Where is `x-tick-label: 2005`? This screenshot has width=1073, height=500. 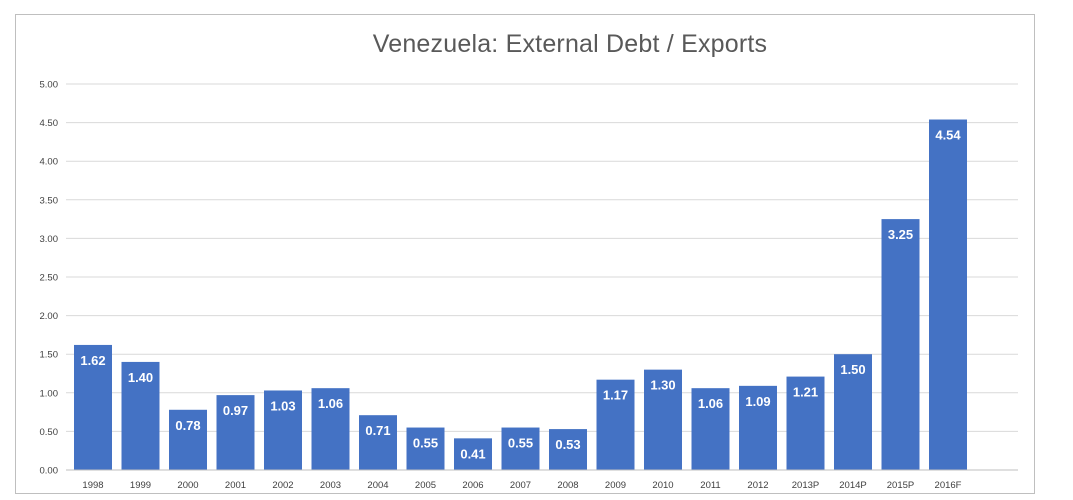
x-tick-label: 2005 is located at coordinates (425, 485).